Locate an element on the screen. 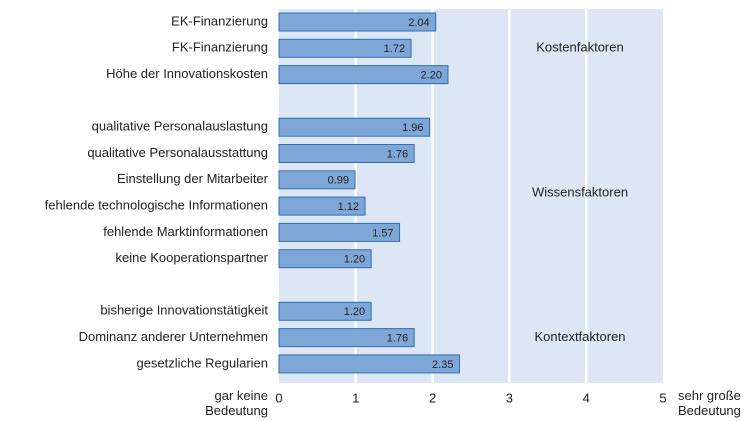  y-tick-label: qualitative Personalausstattung is located at coordinates (177, 152).